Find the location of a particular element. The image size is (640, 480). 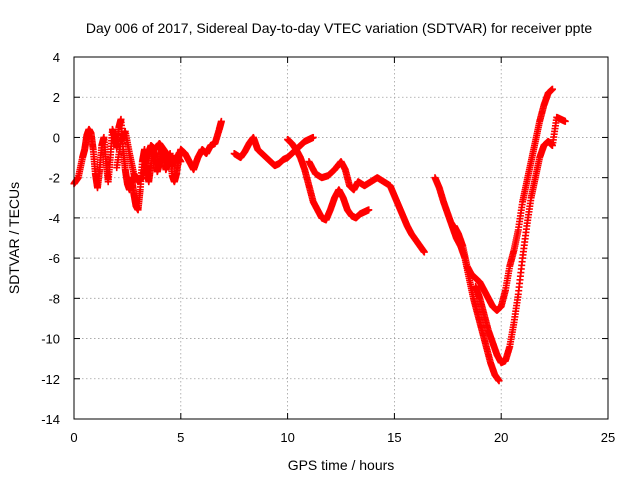

y-tick-label: 0 is located at coordinates (56, 137).